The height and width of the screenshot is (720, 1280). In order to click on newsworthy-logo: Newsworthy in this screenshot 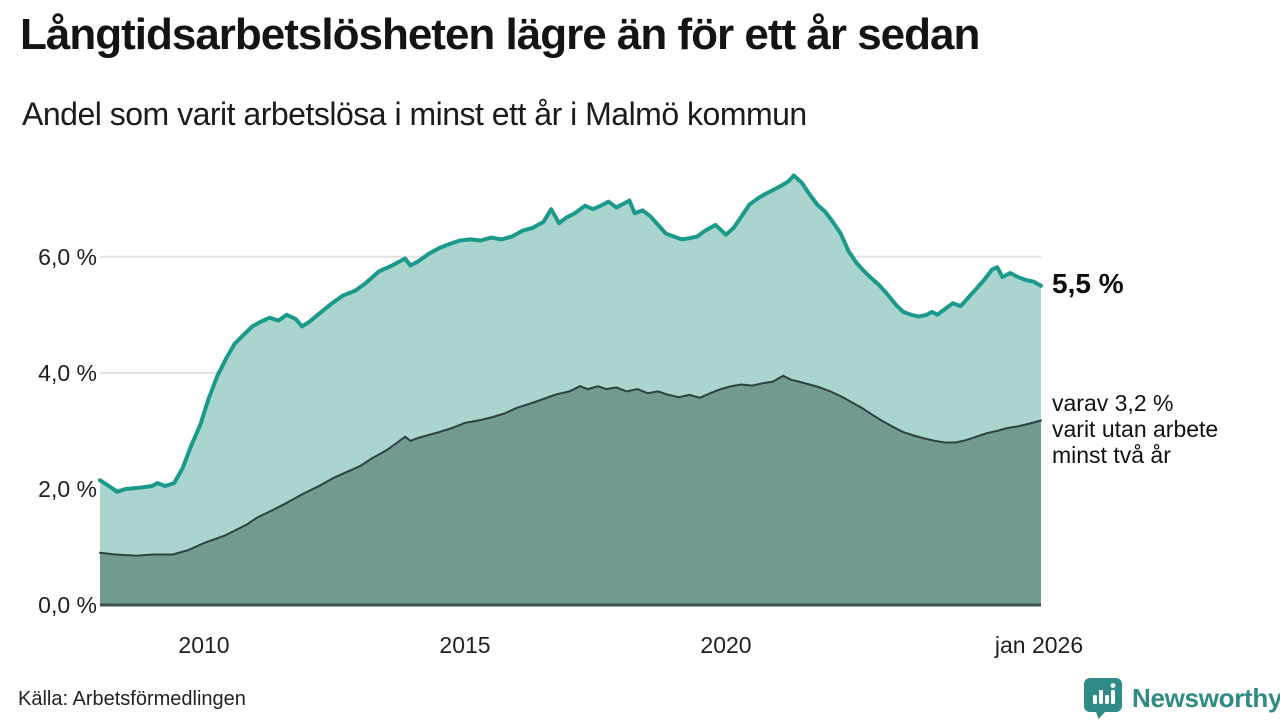, I will do `click(1182, 698)`.